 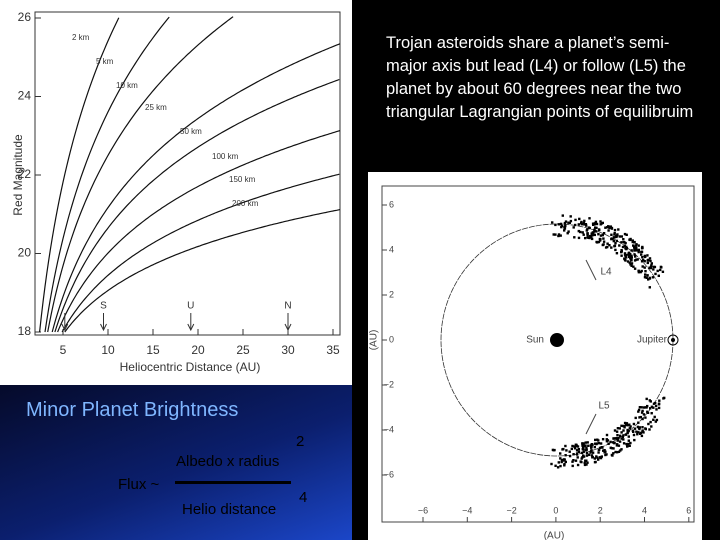 What do you see at coordinates (389, 384) in the screenshot?
I see `y-tick-label: −2` at bounding box center [389, 384].